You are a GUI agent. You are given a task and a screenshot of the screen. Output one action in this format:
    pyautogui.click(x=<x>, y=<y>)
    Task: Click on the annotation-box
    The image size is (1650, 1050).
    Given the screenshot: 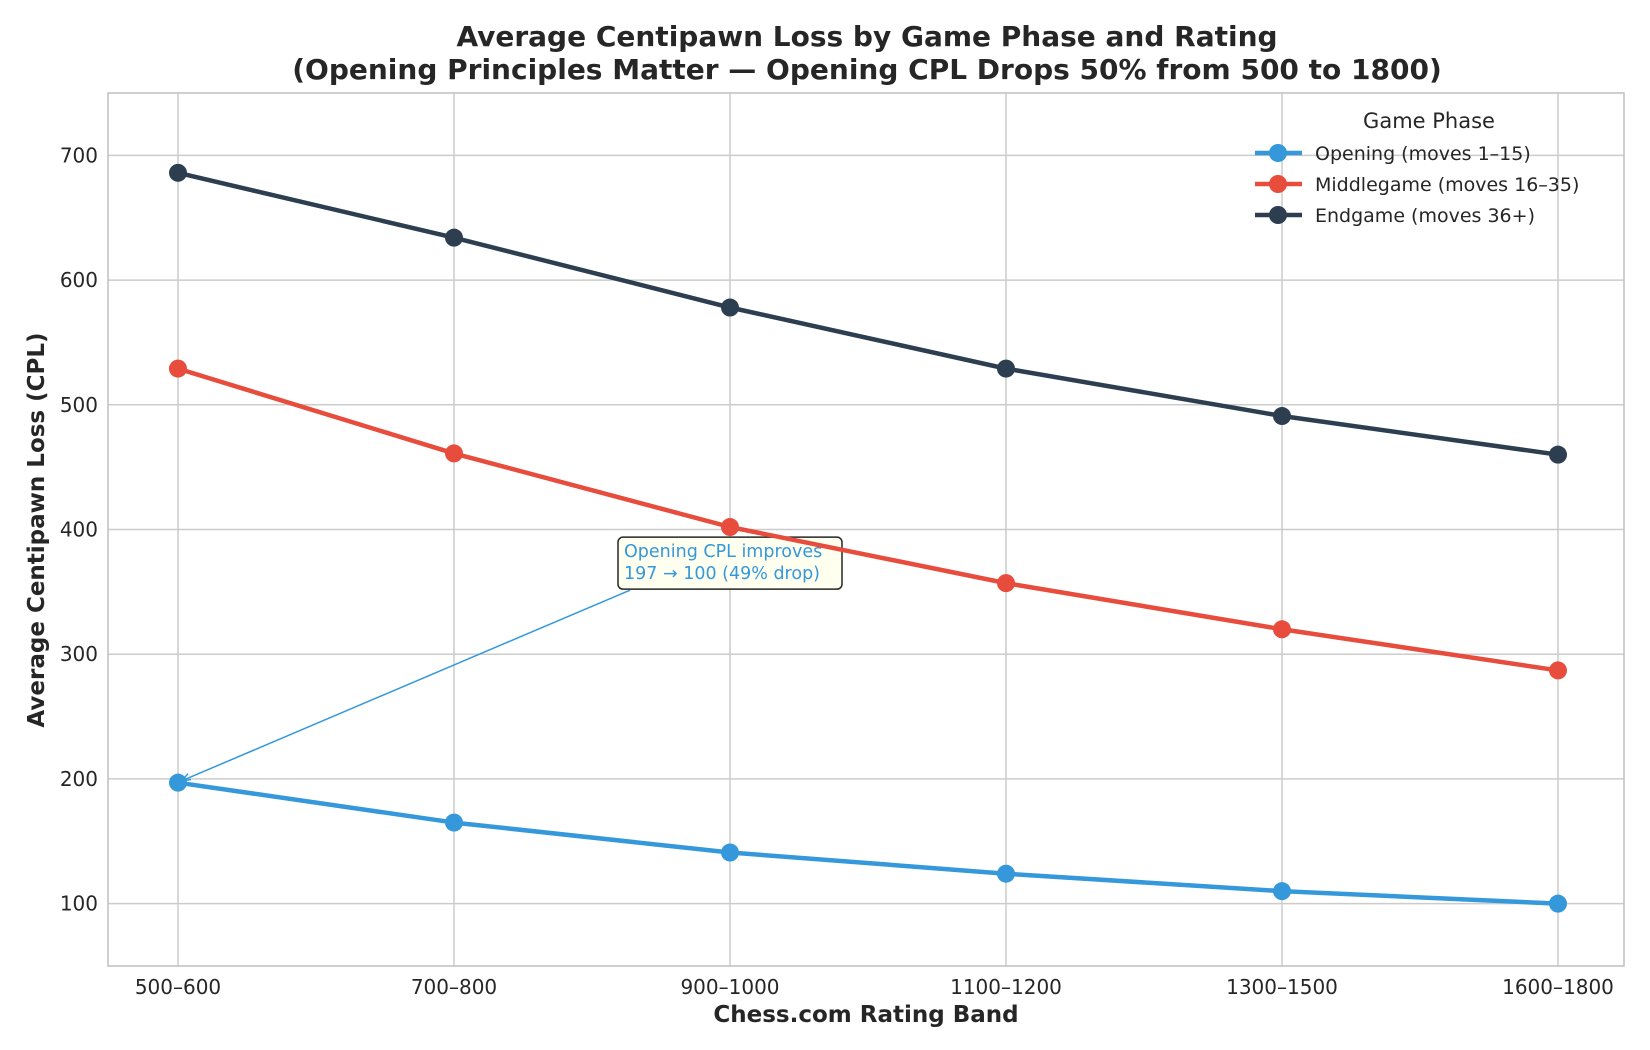 What is the action you would take?
    pyautogui.click(x=730, y=563)
    